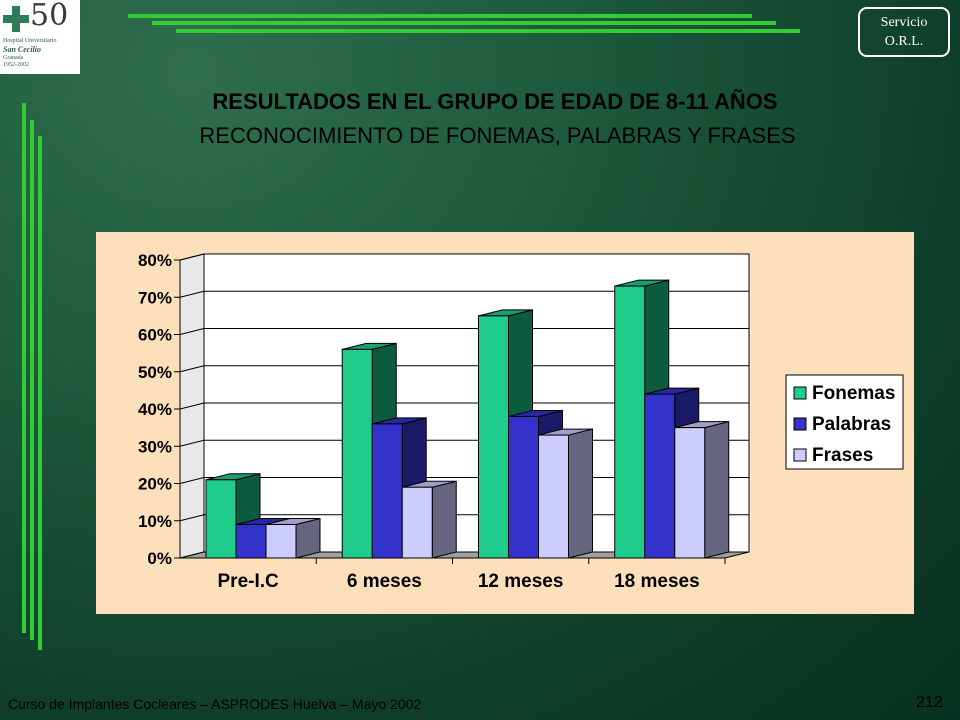  Describe the element at coordinates (842, 455) in the screenshot. I see `legend-label: Frases` at that location.